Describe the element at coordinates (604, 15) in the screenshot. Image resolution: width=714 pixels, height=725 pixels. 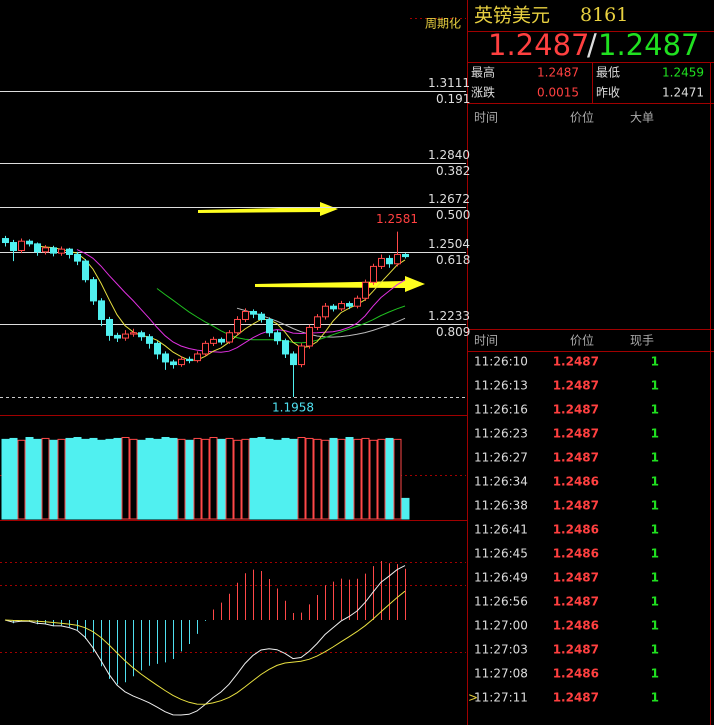
I see `symbol-code: 8161` at that location.